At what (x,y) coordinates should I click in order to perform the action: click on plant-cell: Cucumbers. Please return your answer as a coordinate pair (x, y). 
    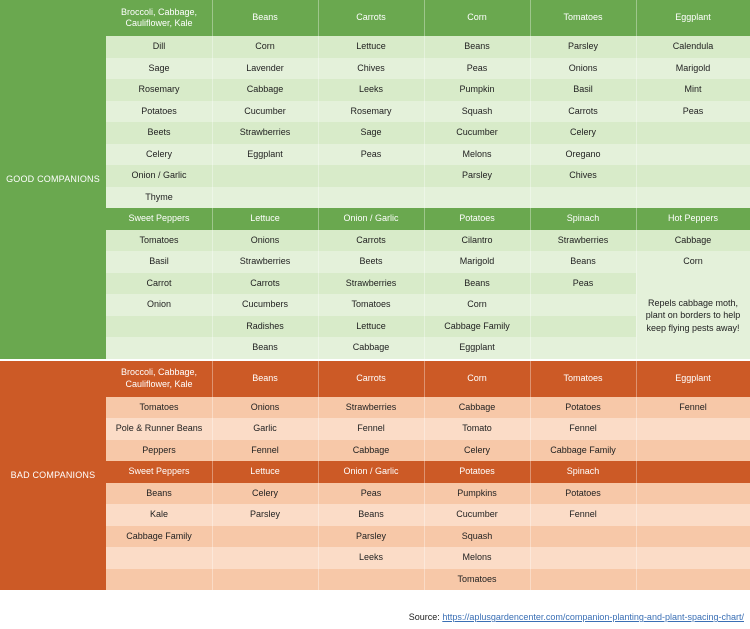
    Looking at the image, I should click on (265, 305).